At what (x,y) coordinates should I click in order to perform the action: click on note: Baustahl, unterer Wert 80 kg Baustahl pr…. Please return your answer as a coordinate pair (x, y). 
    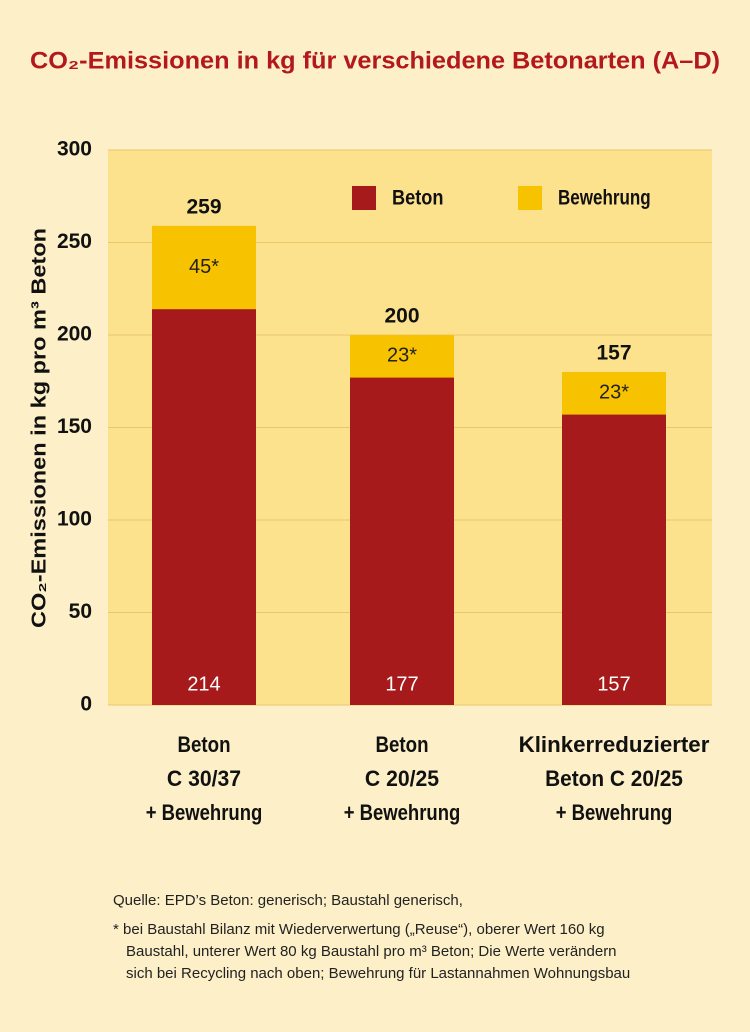
    Looking at the image, I should click on (371, 951).